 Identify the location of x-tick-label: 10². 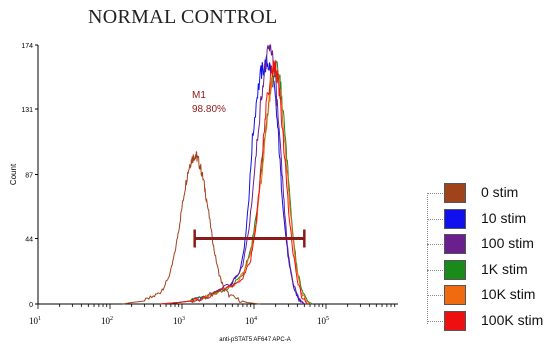
(107, 321).